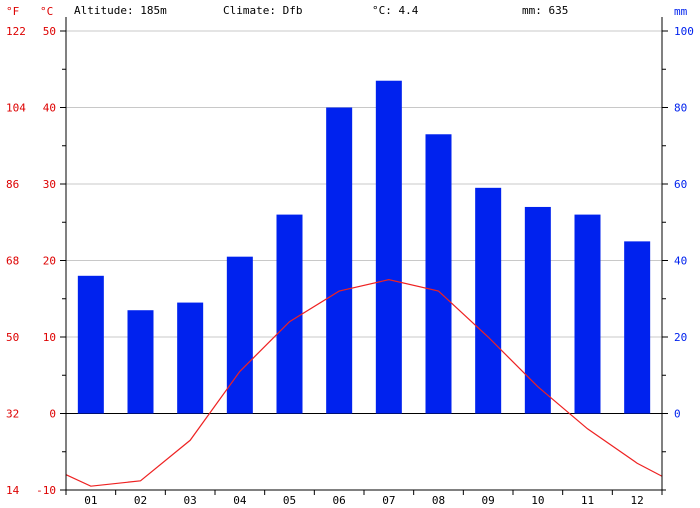  I want to click on celsius-tick-label: -10, so click(46, 490).